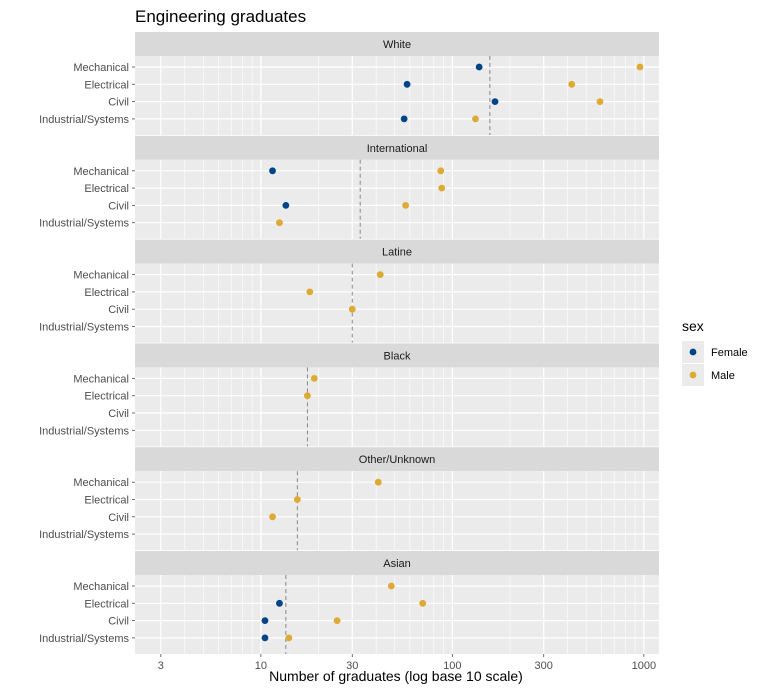  Describe the element at coordinates (693, 326) in the screenshot. I see `legend-title: sex` at that location.